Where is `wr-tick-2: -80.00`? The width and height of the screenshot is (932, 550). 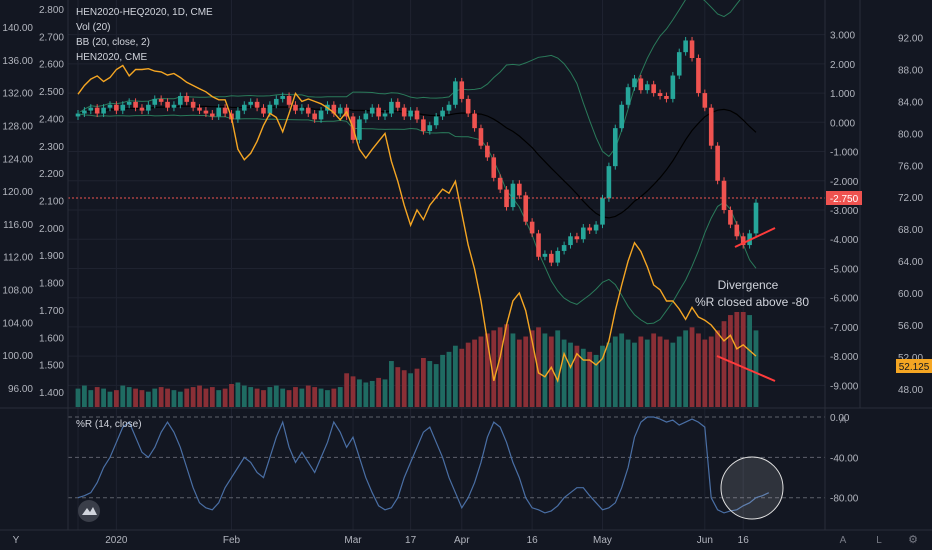 wr-tick-2: -80.00 is located at coordinates (844, 499).